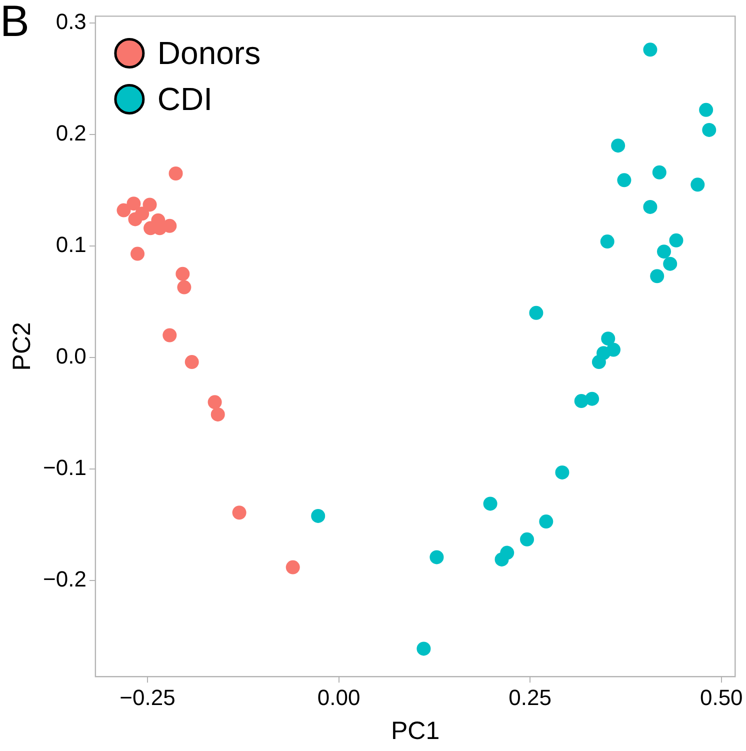 The image size is (746, 751). Describe the element at coordinates (64, 579) in the screenshot. I see `y-tick-label: −0.2` at that location.